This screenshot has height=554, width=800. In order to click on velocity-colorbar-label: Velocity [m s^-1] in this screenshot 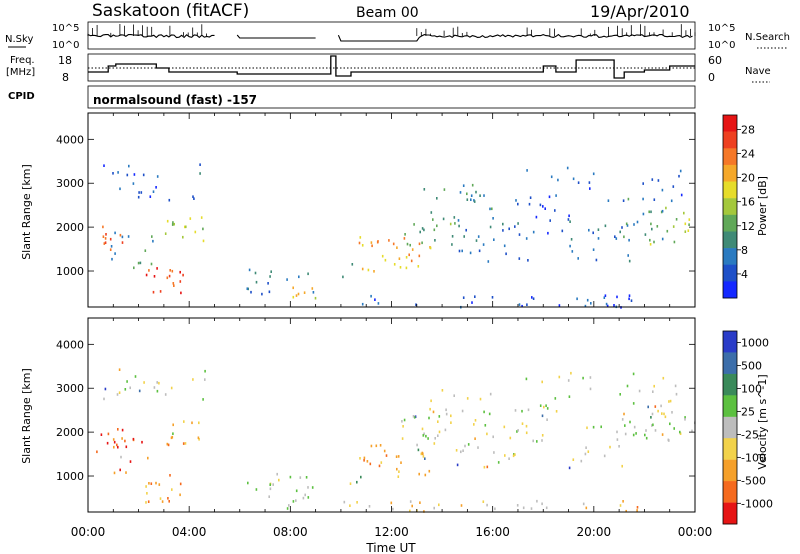, I will do `click(762, 421)`.